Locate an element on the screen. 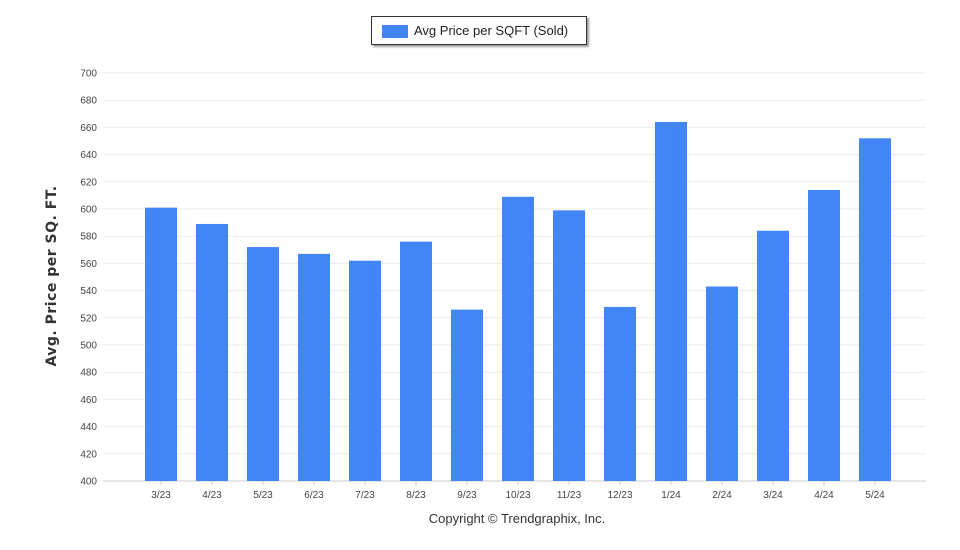  x-tick-label: 4/24 is located at coordinates (824, 495).